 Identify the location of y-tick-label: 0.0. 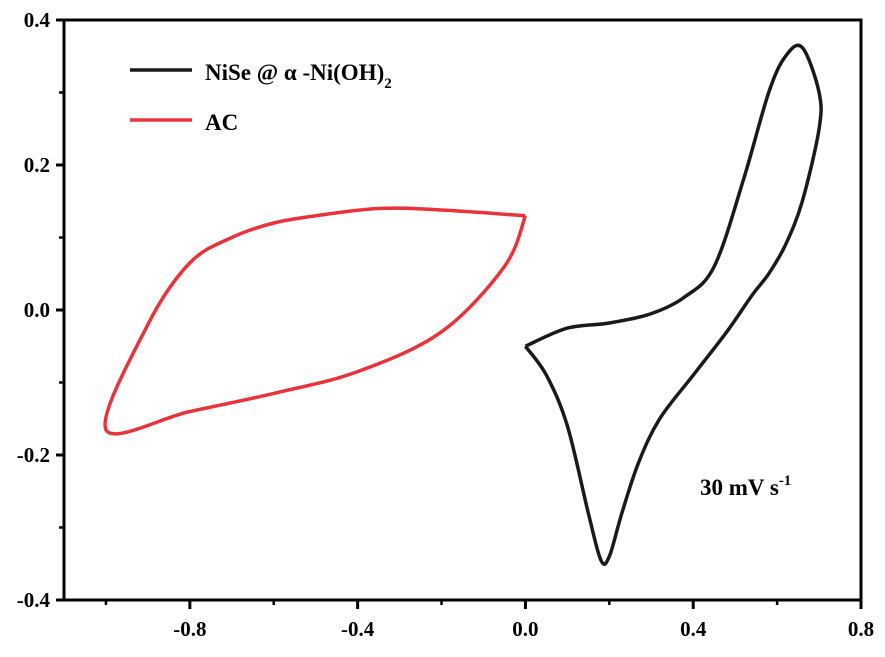
(37, 310).